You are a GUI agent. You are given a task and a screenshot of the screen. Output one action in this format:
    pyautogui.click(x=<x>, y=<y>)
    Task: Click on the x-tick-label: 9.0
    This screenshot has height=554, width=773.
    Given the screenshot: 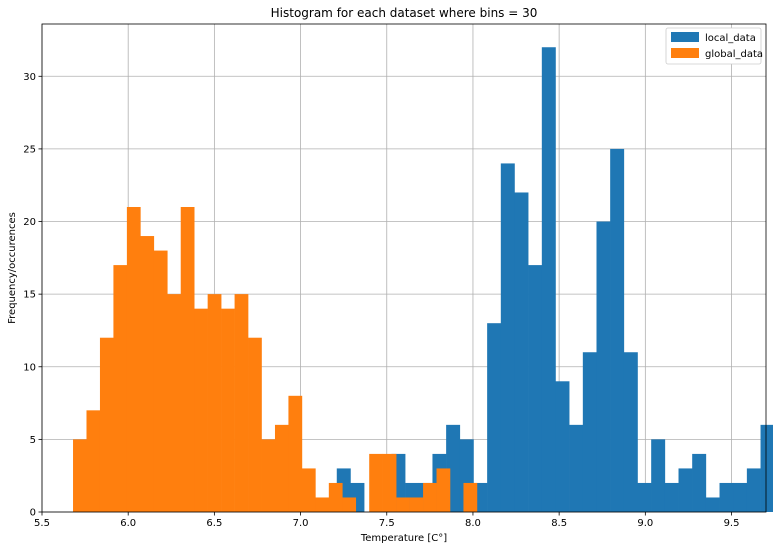 What is the action you would take?
    pyautogui.click(x=645, y=523)
    